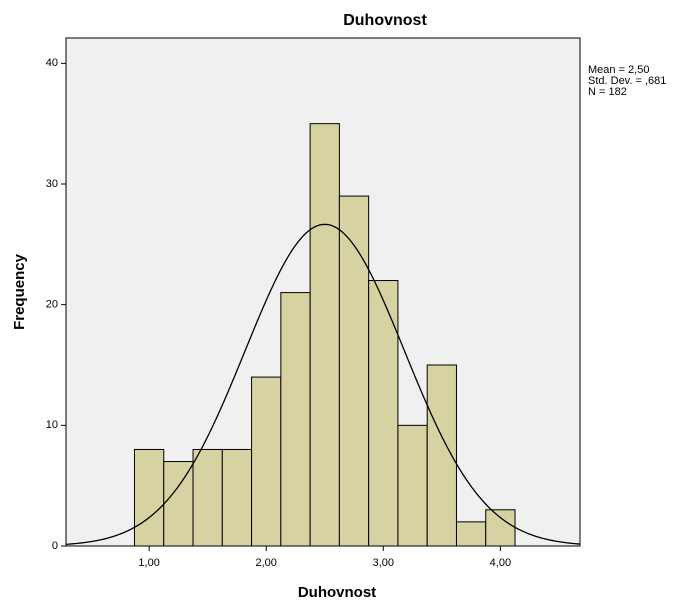 The width and height of the screenshot is (688, 605). What do you see at coordinates (55, 546) in the screenshot?
I see `y-tick-label: 0` at bounding box center [55, 546].